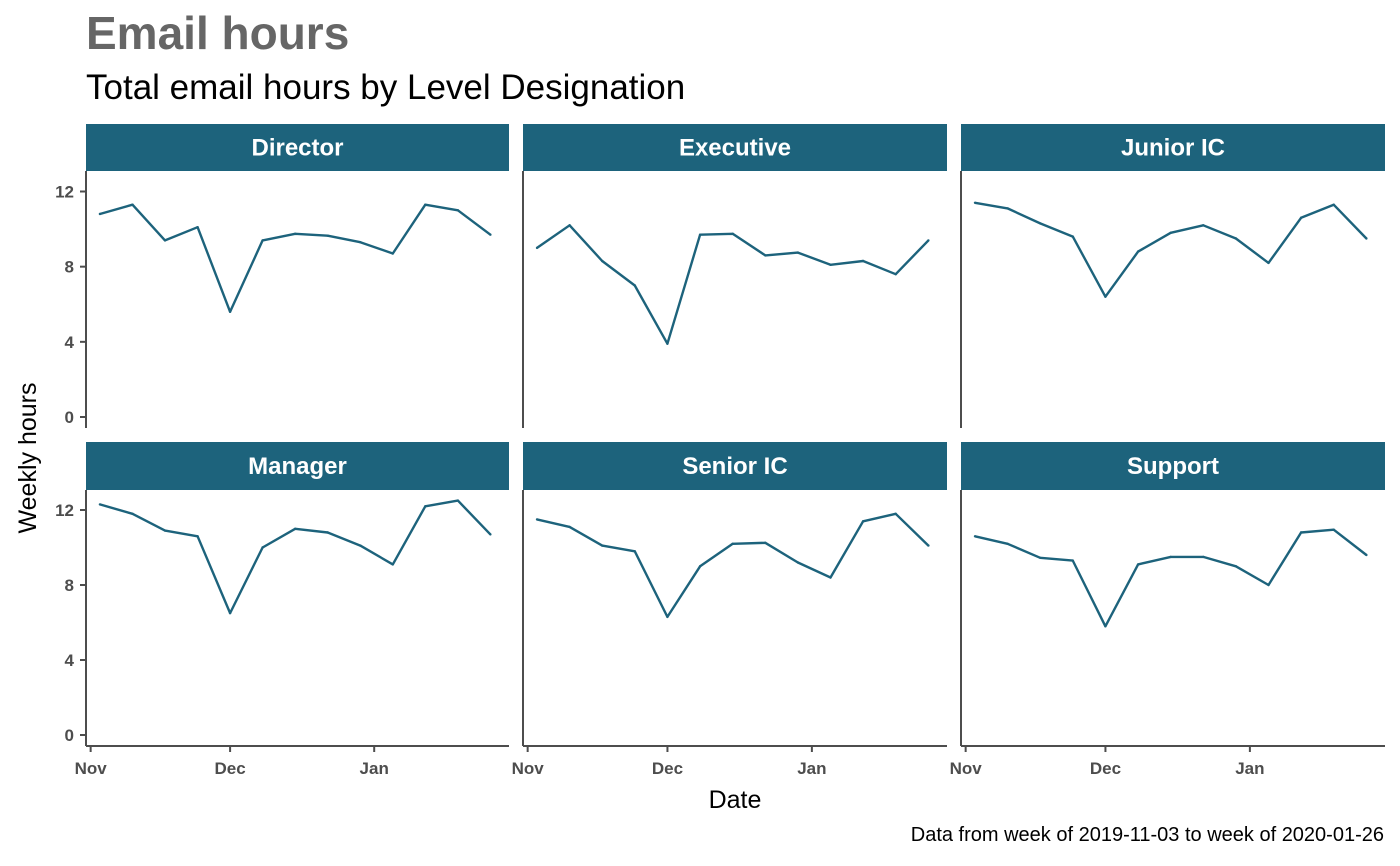 This screenshot has height=866, width=1400. I want to click on y-axis-title: Weekly hours, so click(28, 458).